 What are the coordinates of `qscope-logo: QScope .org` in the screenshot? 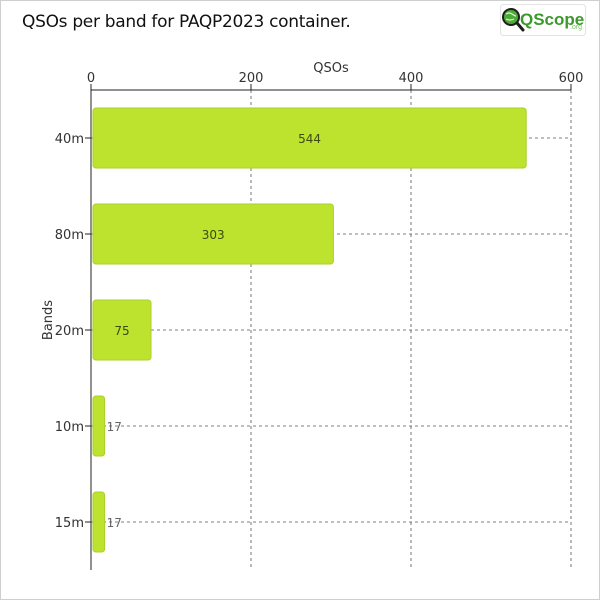 It's located at (543, 20).